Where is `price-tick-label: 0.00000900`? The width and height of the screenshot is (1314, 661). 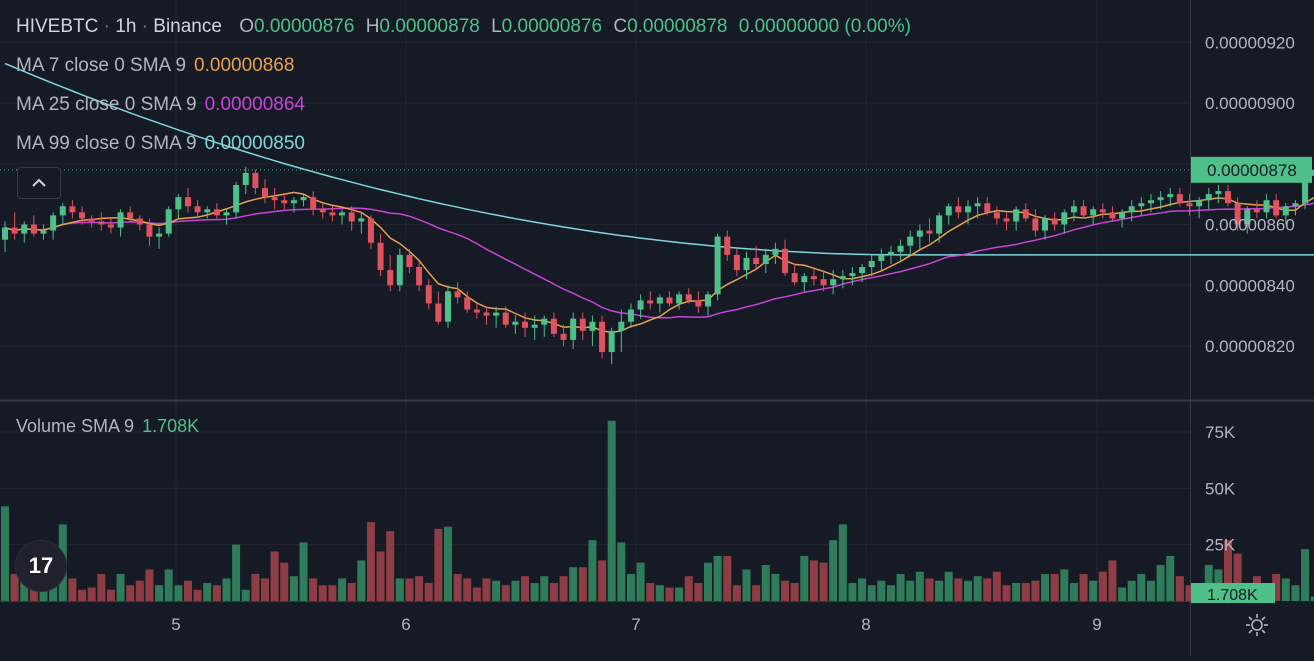
price-tick-label: 0.00000900 is located at coordinates (1250, 103).